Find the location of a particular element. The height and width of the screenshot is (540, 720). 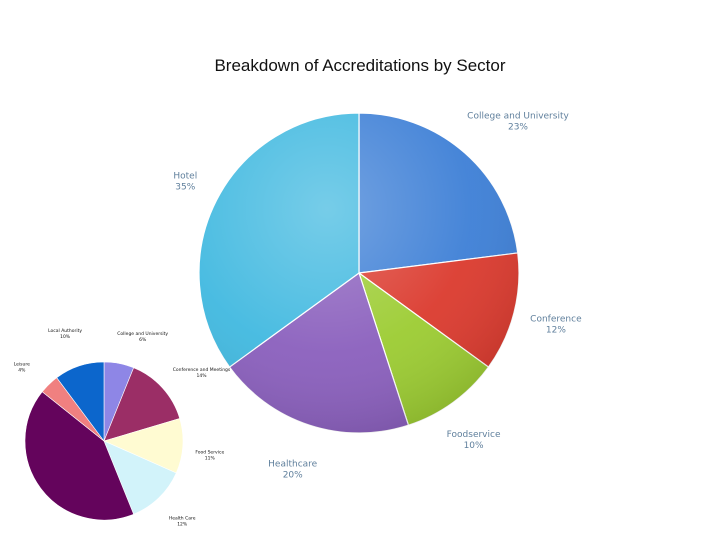

slice-label-college-and-university: College and University 23% is located at coordinates (518, 122).